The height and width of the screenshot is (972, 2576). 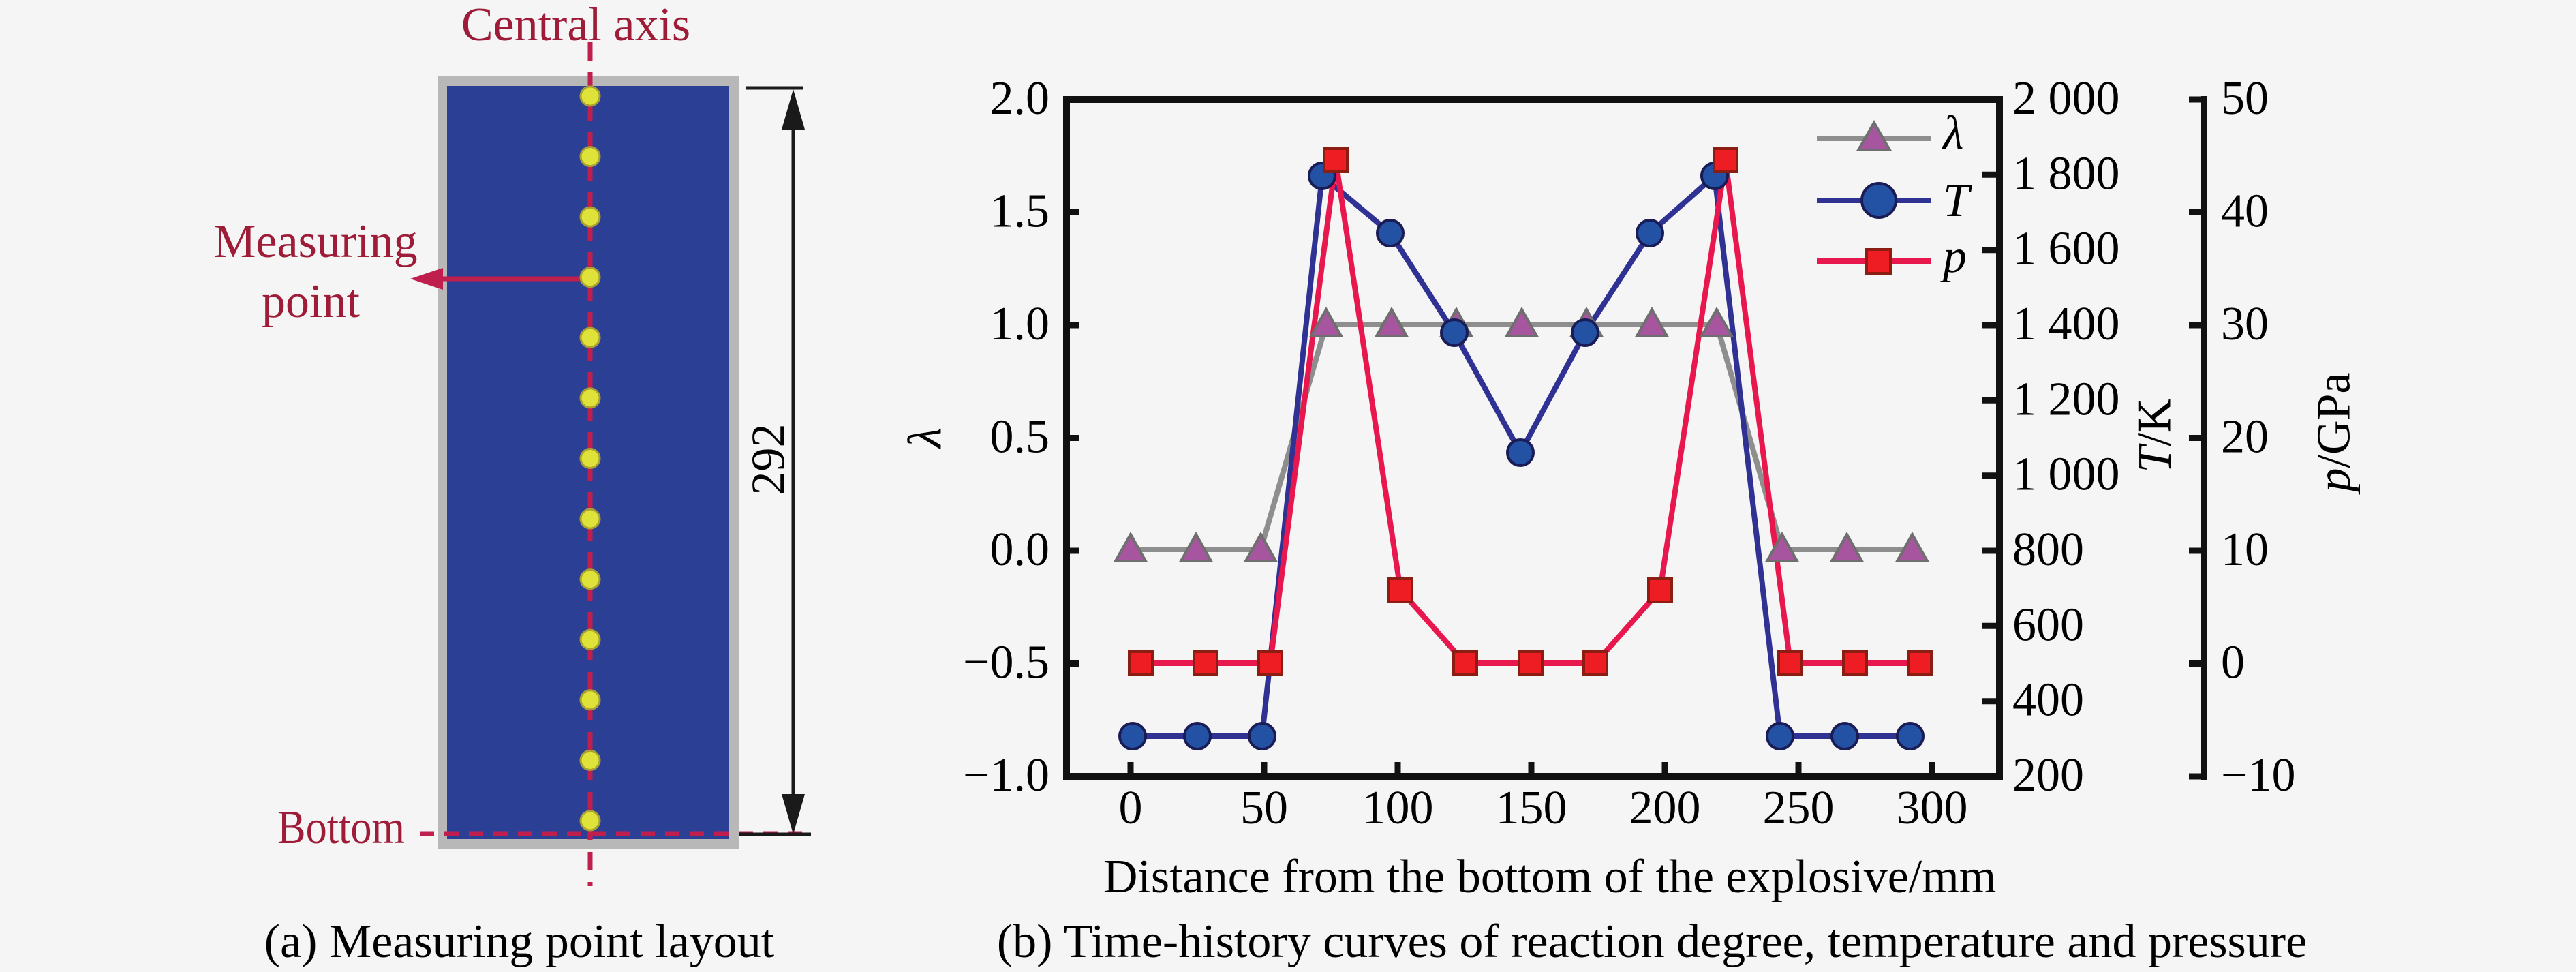 I want to click on svg-text: 300, so click(x=1932, y=808).